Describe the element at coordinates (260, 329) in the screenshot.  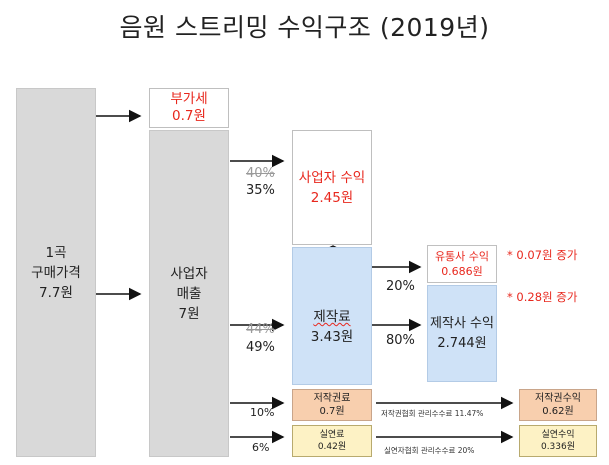
I see `production-old-percent: 44%` at that location.